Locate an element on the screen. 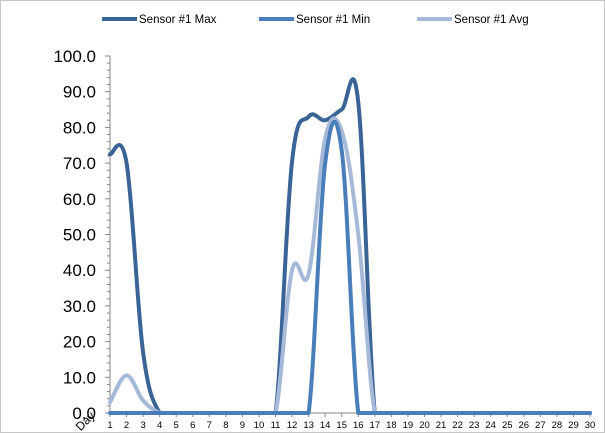 Image resolution: width=605 pixels, height=433 pixels. x-tick-label: 27 is located at coordinates (540, 425).